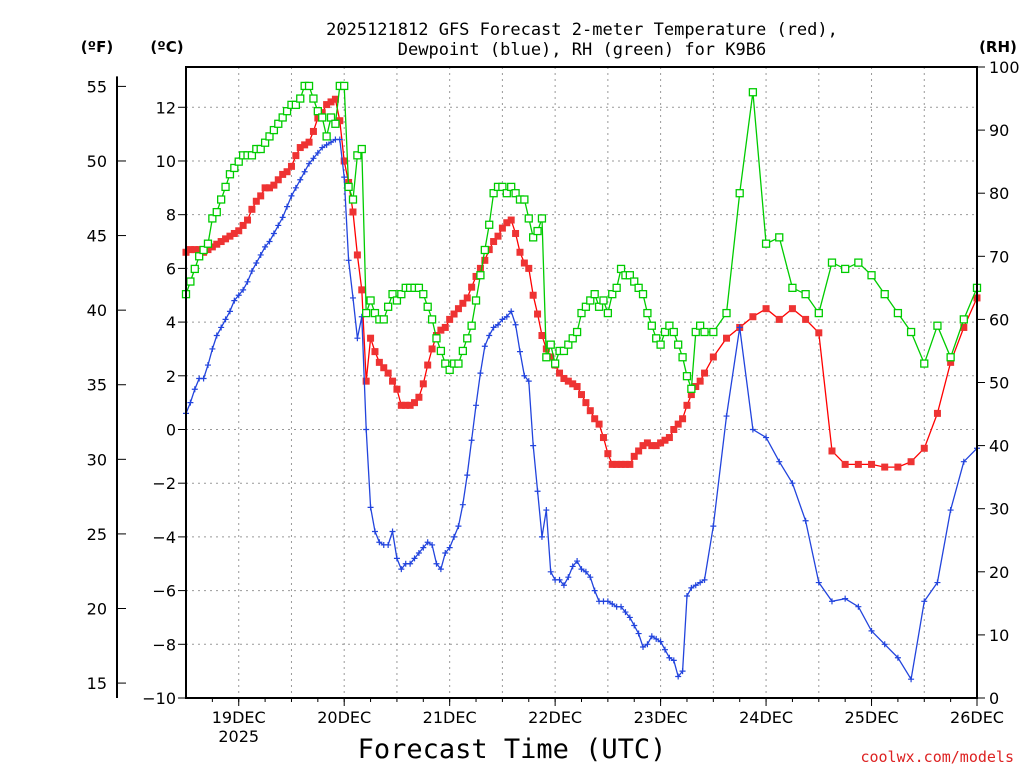 The width and height of the screenshot is (1024, 768). Describe the element at coordinates (344, 717) in the screenshot. I see `x-tick-label: 20DEC` at that location.